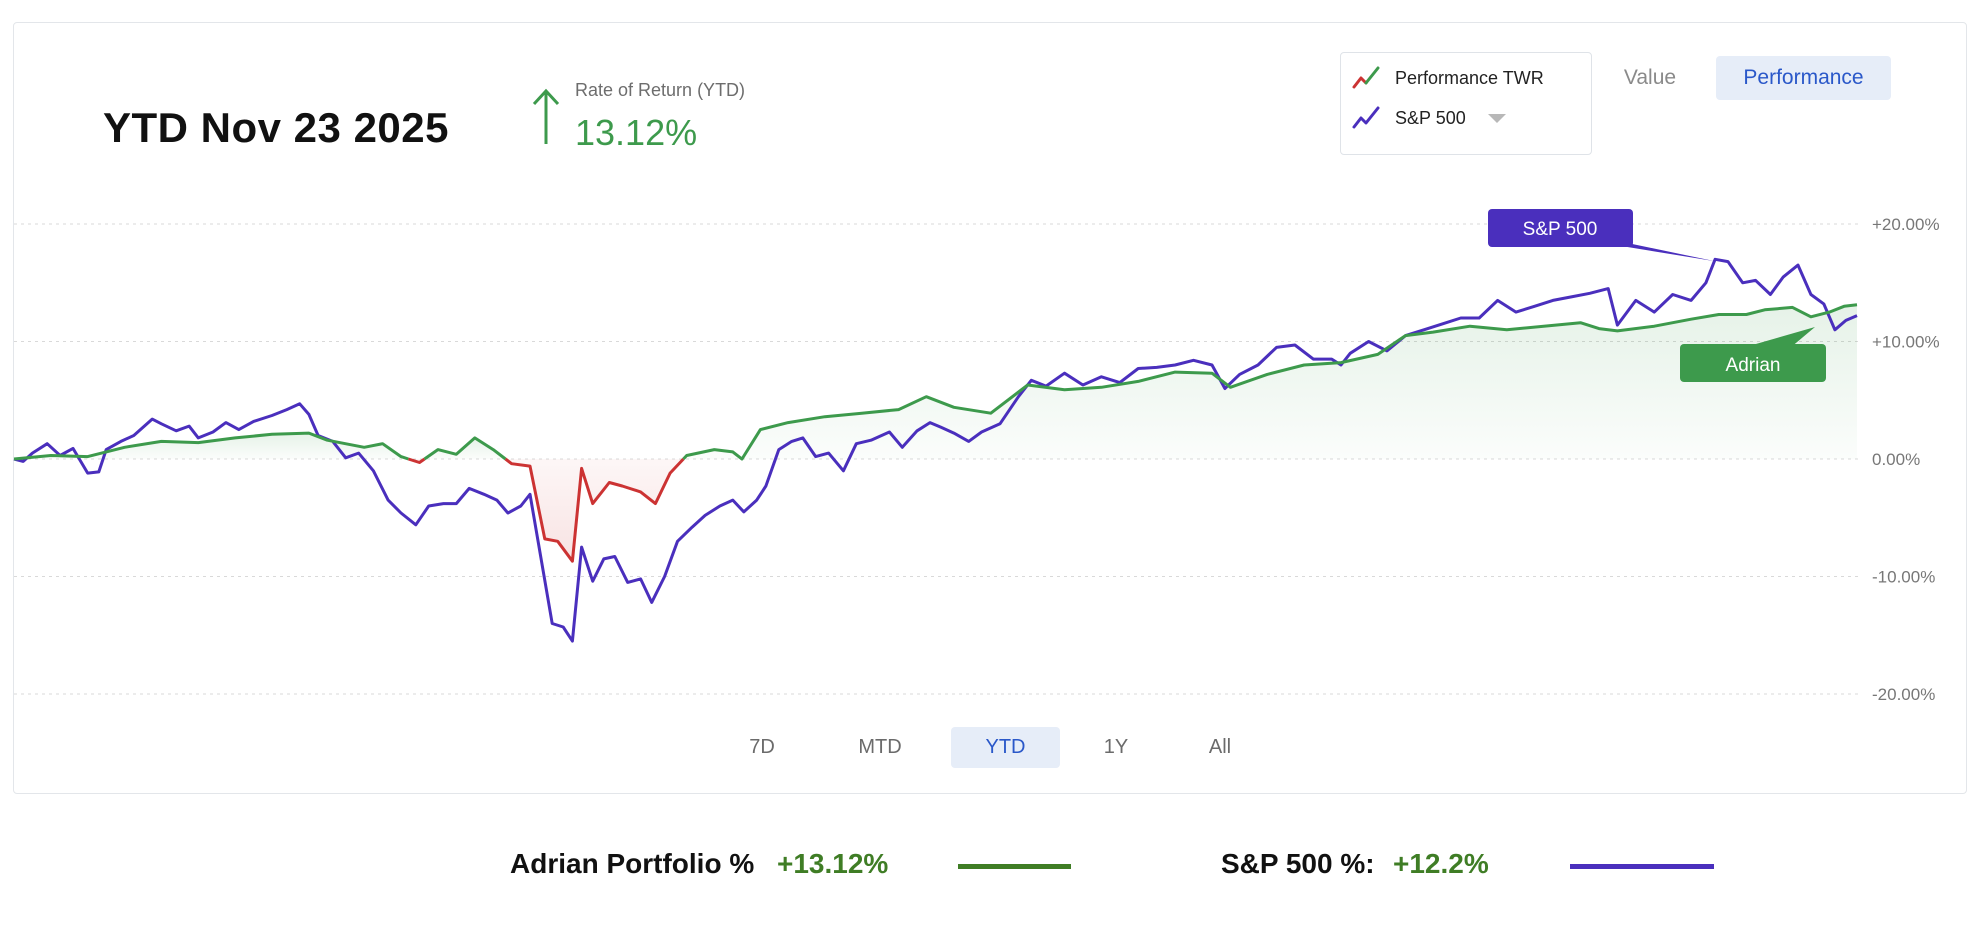 The width and height of the screenshot is (1982, 932). I want to click on y-tick-label: -10.00%, so click(1903, 577).